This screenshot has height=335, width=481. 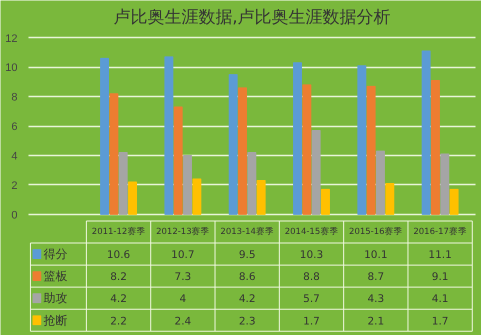 I want to click on data-label: 2.3, so click(x=247, y=321).